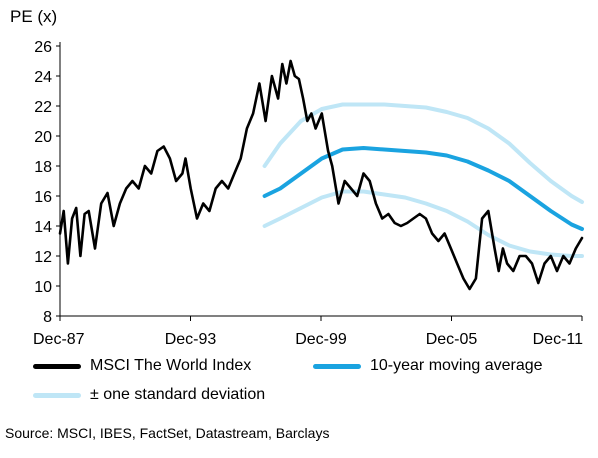 The width and height of the screenshot is (598, 458). I want to click on moving-average-path, so click(423, 188).